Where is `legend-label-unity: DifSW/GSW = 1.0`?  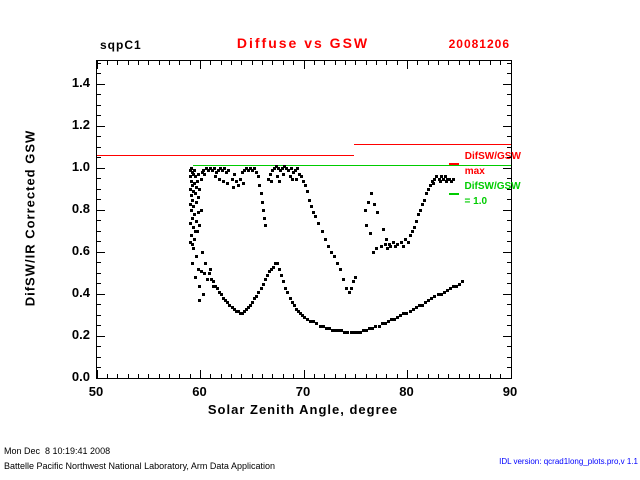 legend-label-unity: DifSW/GSW = 1.0 is located at coordinates (492, 194).